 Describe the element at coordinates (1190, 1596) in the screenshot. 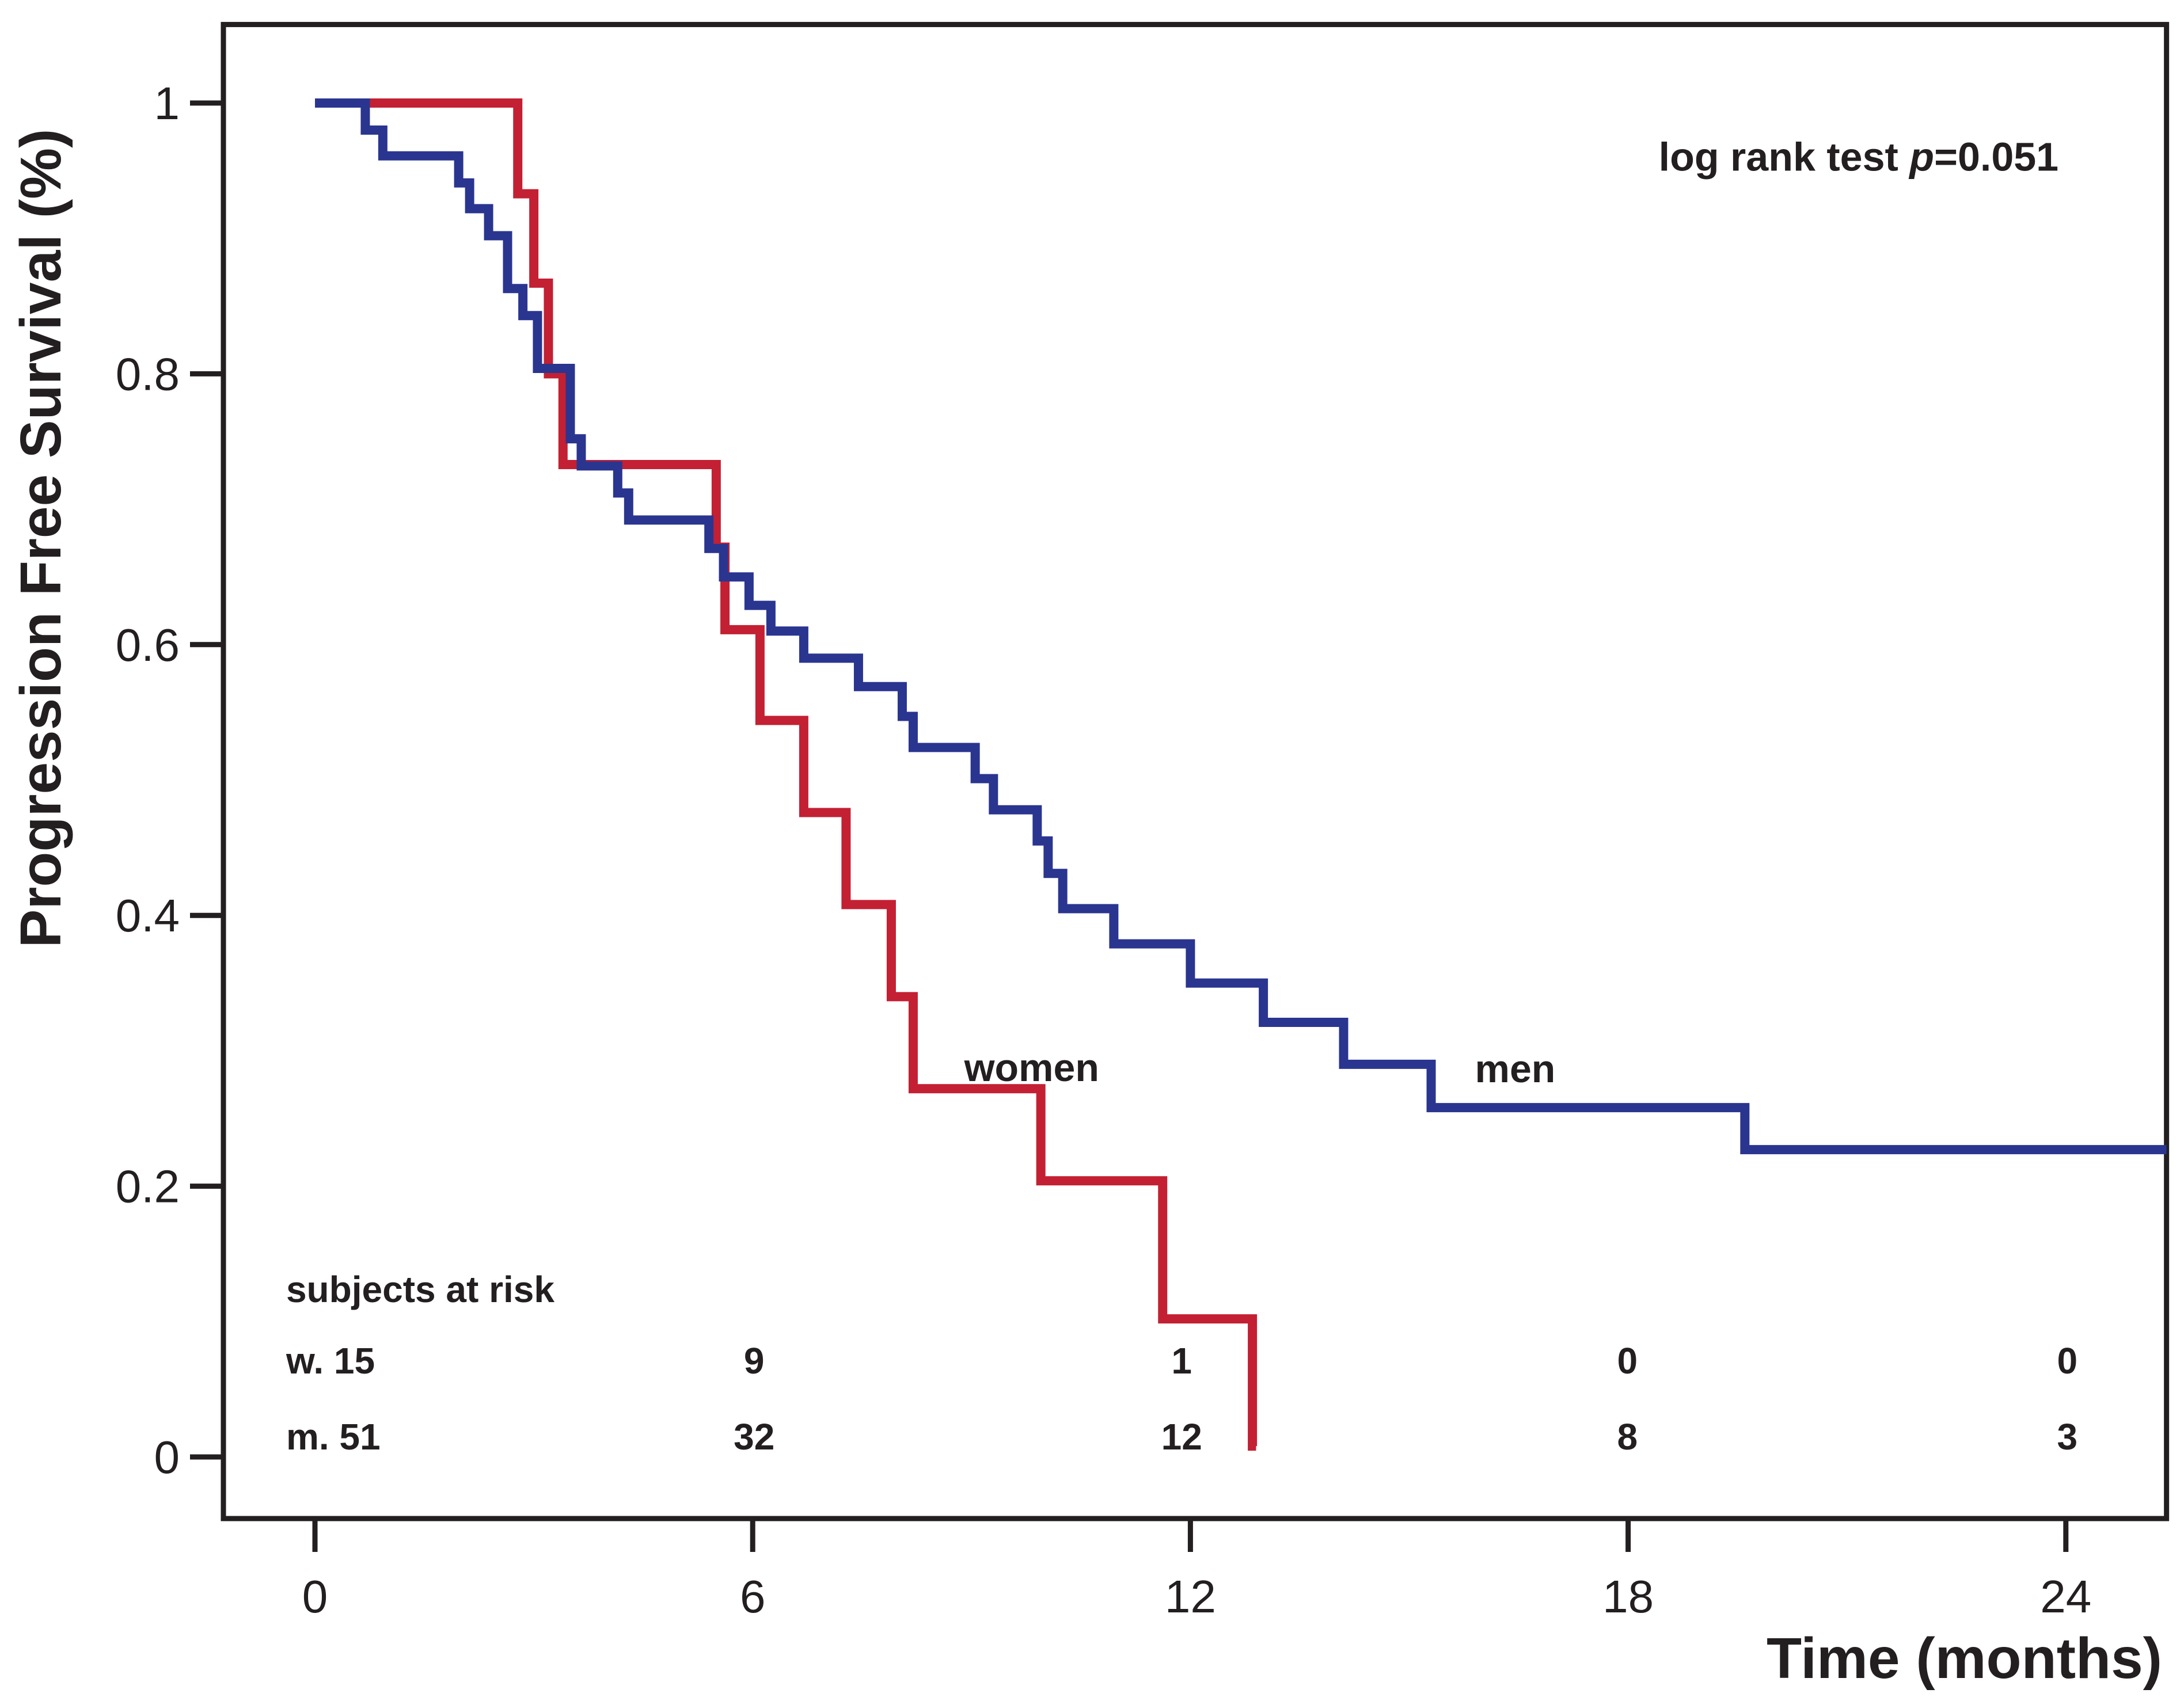

I see `x-tick-label: 12` at that location.